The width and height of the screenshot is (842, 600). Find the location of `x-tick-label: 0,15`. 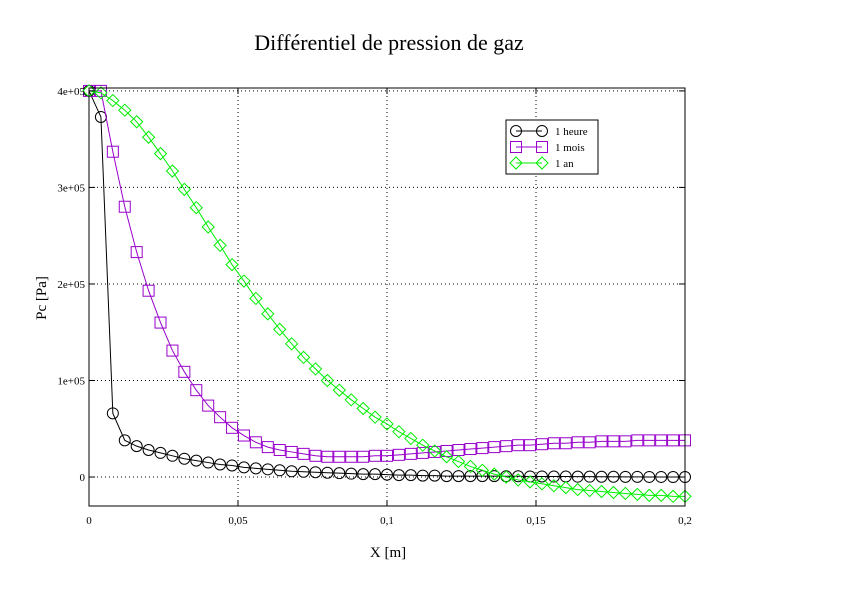

x-tick-label: 0,15 is located at coordinates (536, 521).